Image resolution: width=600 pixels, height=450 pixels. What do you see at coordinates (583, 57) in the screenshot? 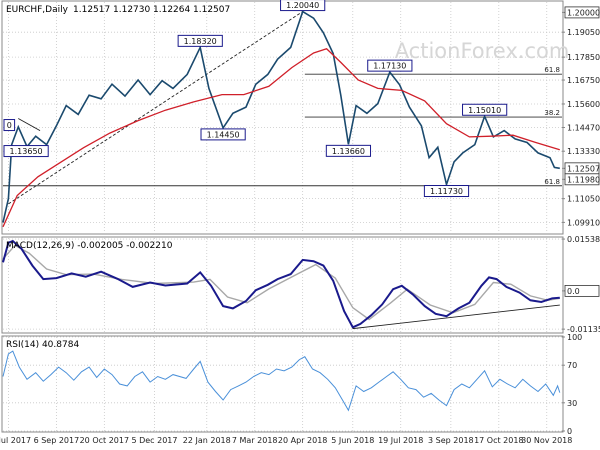
I see `y-tick-label: 1.17850` at bounding box center [583, 57].